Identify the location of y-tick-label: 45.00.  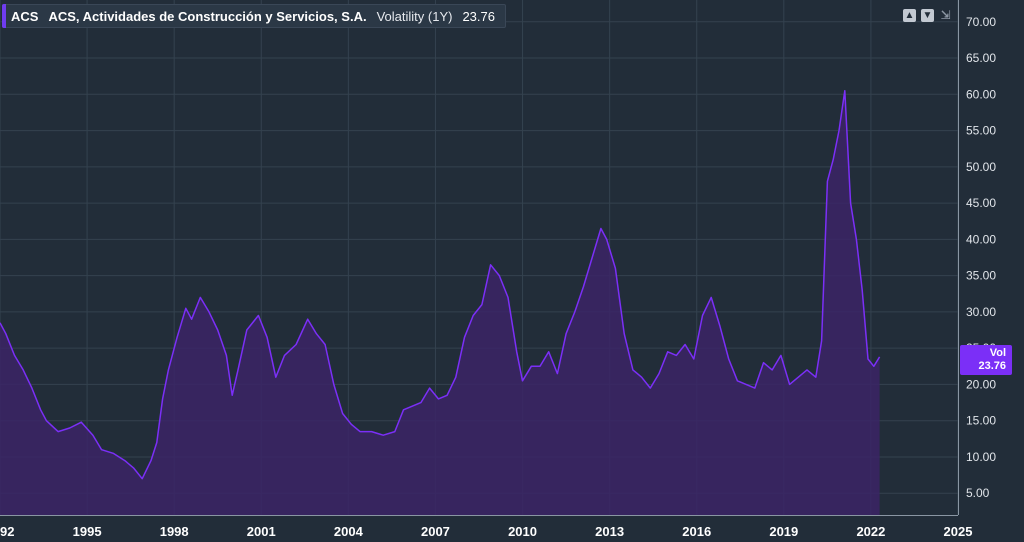
(981, 203).